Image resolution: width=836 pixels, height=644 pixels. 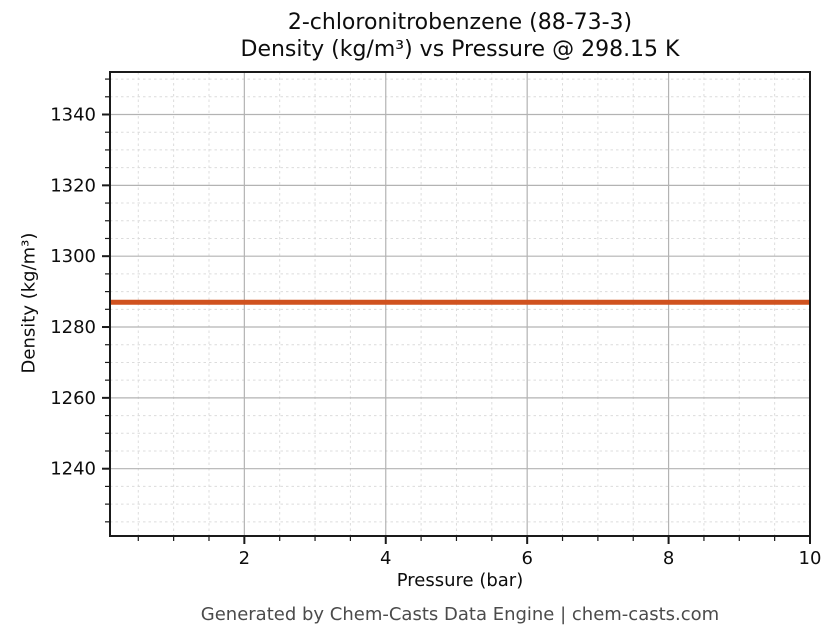 What do you see at coordinates (460, 49) in the screenshot?
I see `chart-title-line2: Density (kg/m³) vs Pressure @ 298.15 K` at bounding box center [460, 49].